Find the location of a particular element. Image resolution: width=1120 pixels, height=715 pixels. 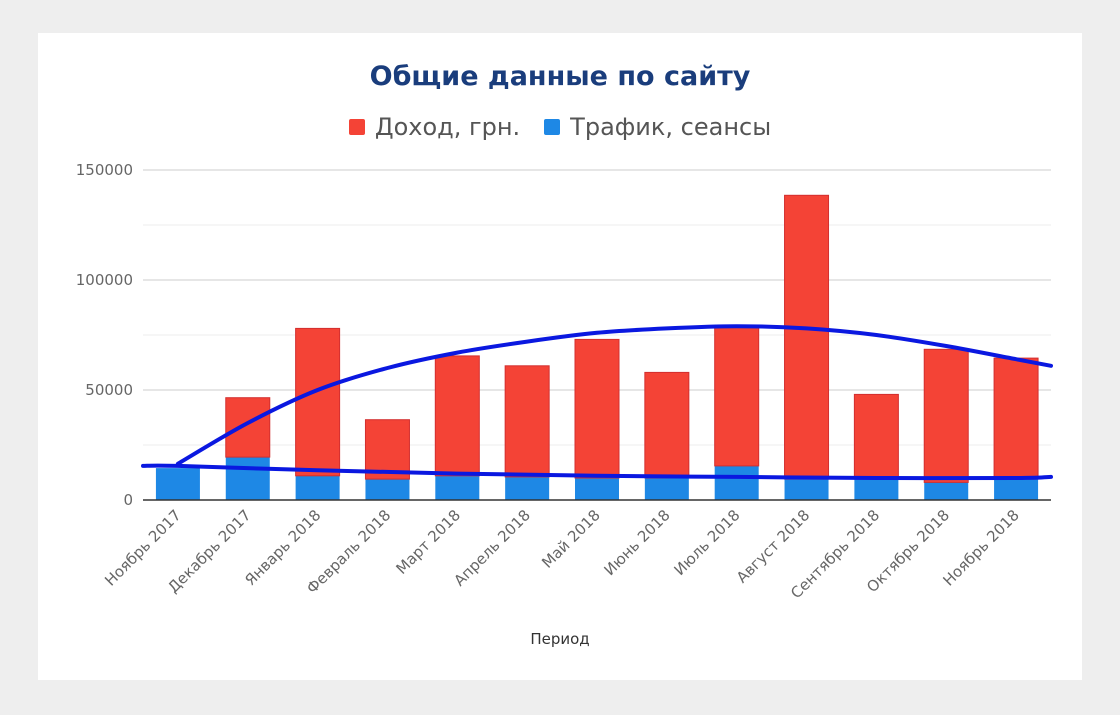

legend-swatch-income is located at coordinates (356, 127).